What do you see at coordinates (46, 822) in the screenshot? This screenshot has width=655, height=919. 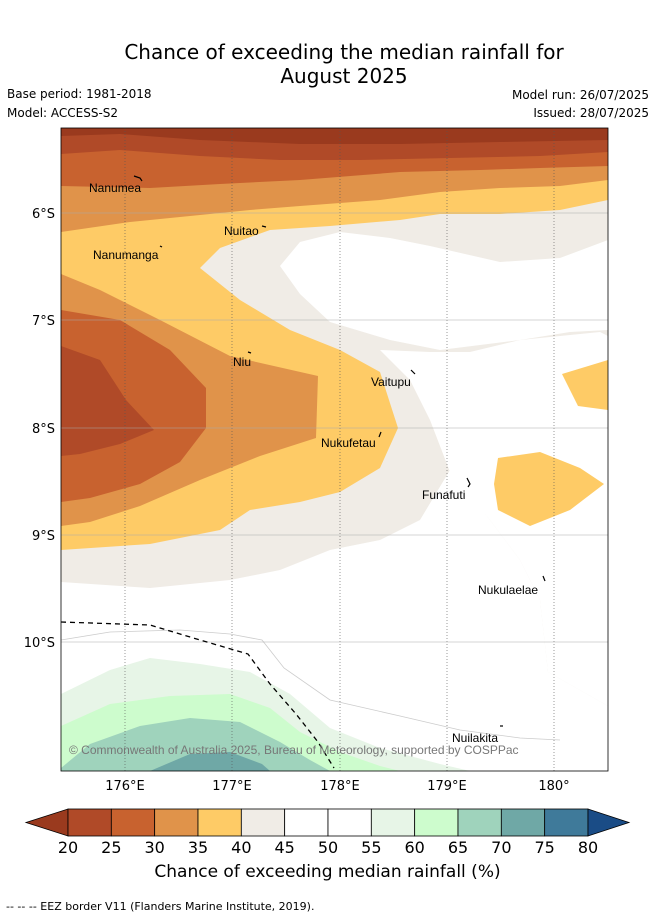 I see `colorbar-arrow-low` at bounding box center [46, 822].